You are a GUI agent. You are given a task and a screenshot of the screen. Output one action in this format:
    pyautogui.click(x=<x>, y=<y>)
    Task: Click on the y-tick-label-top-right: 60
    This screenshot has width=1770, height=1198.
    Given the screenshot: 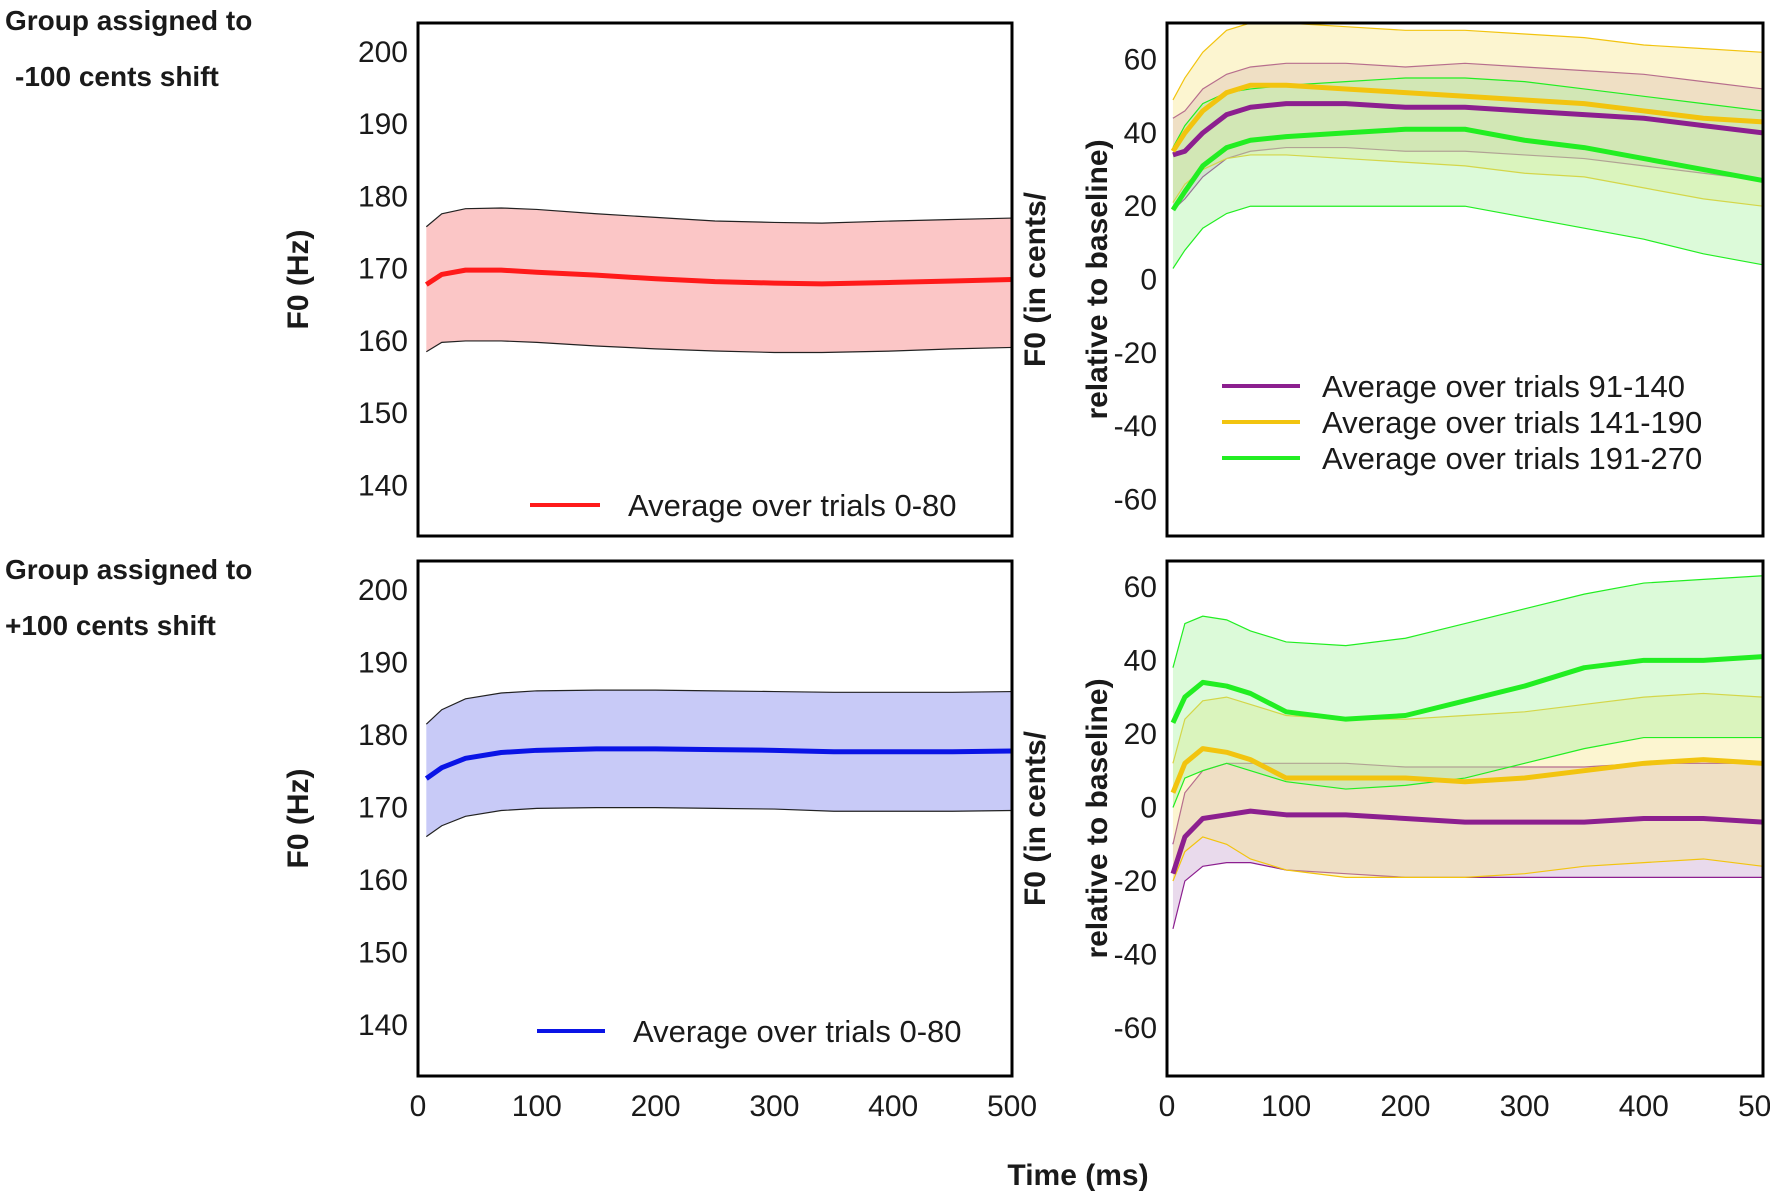 What is the action you would take?
    pyautogui.click(x=1140, y=60)
    